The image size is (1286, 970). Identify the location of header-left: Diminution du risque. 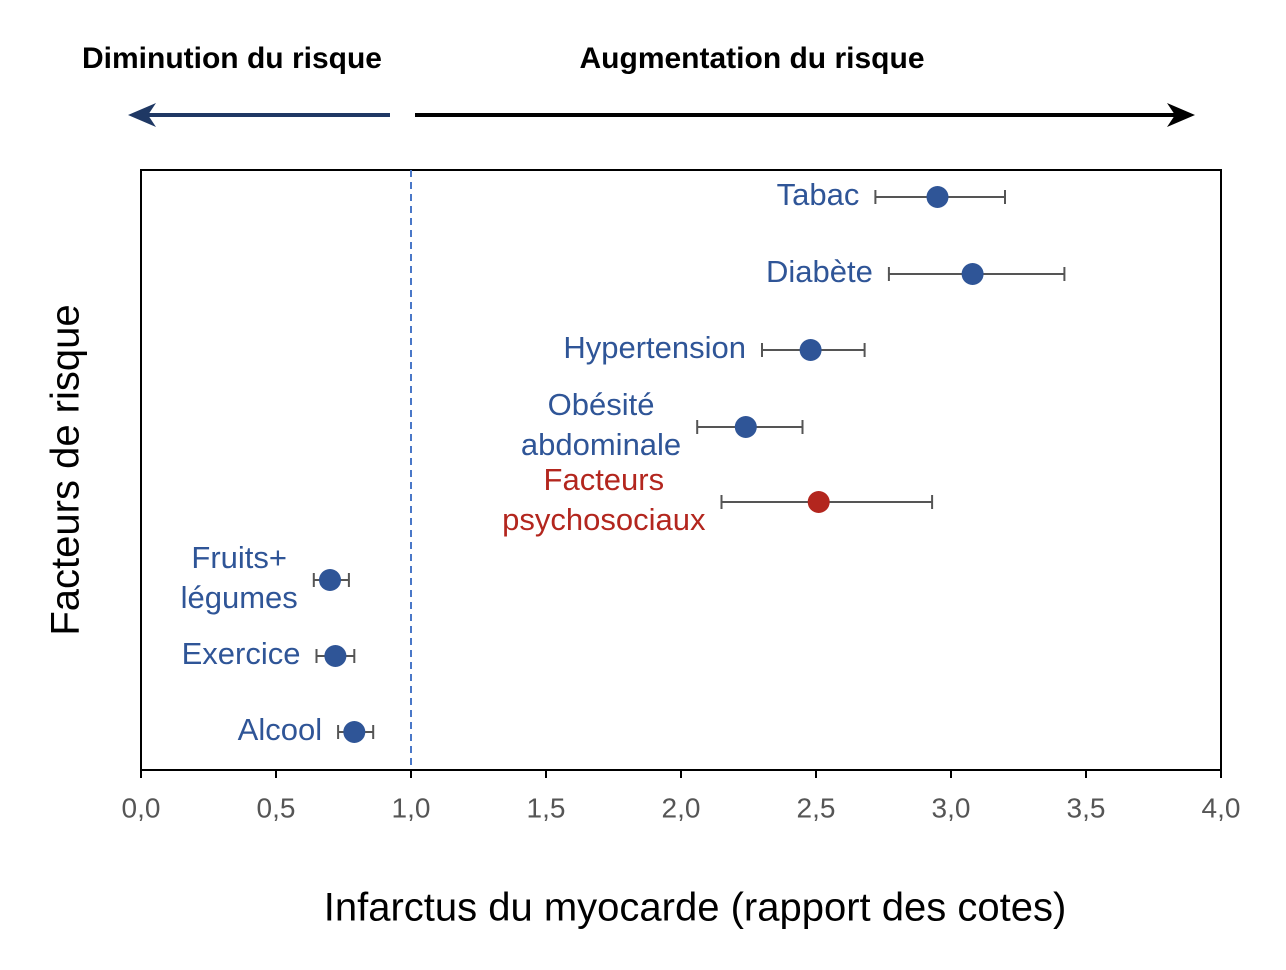
(232, 58).